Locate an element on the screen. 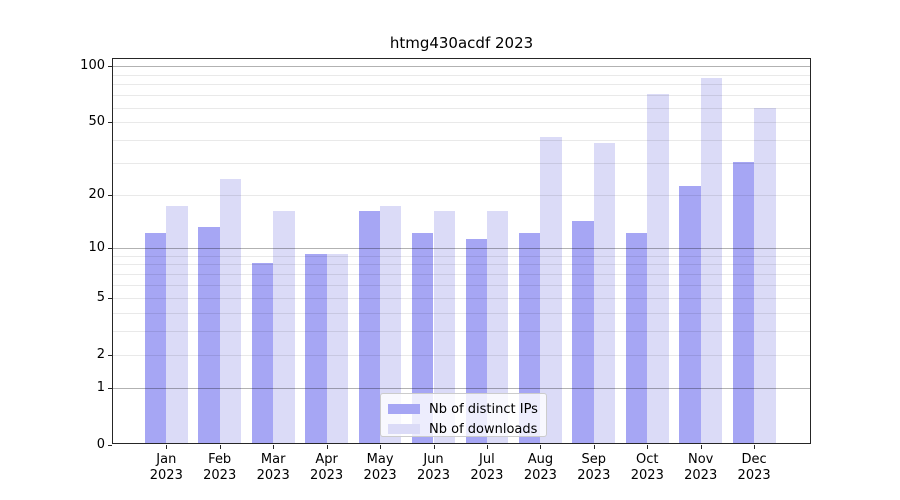  bar-nb-of-distinct-ips-feb is located at coordinates (209, 334).